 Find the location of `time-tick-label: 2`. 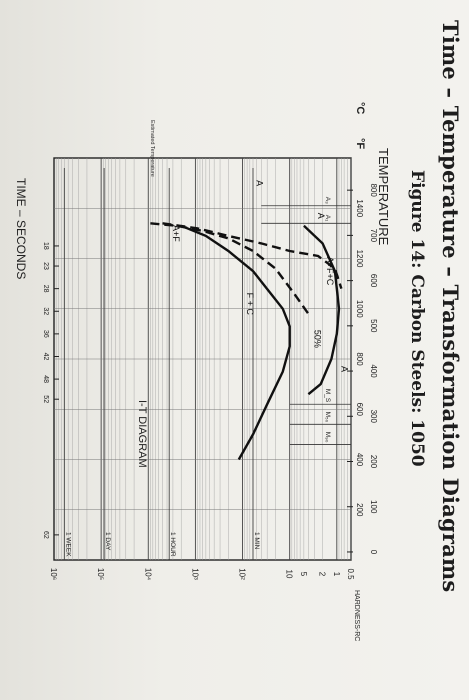

time-tick-label: 2 is located at coordinates (322, 574).